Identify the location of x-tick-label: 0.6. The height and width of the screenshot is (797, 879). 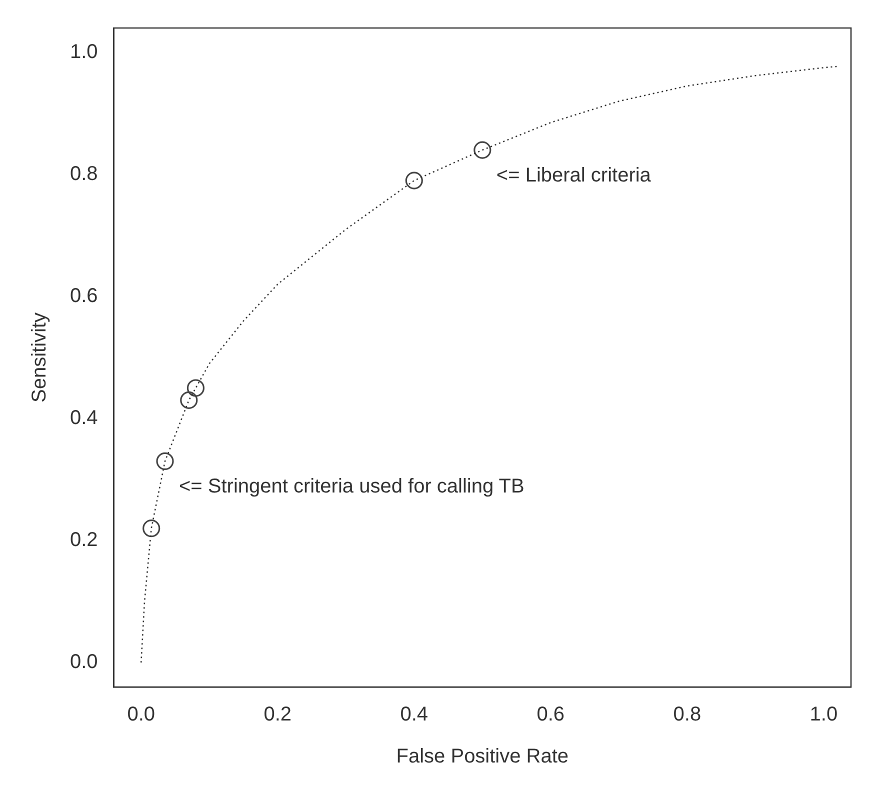
(550, 715).